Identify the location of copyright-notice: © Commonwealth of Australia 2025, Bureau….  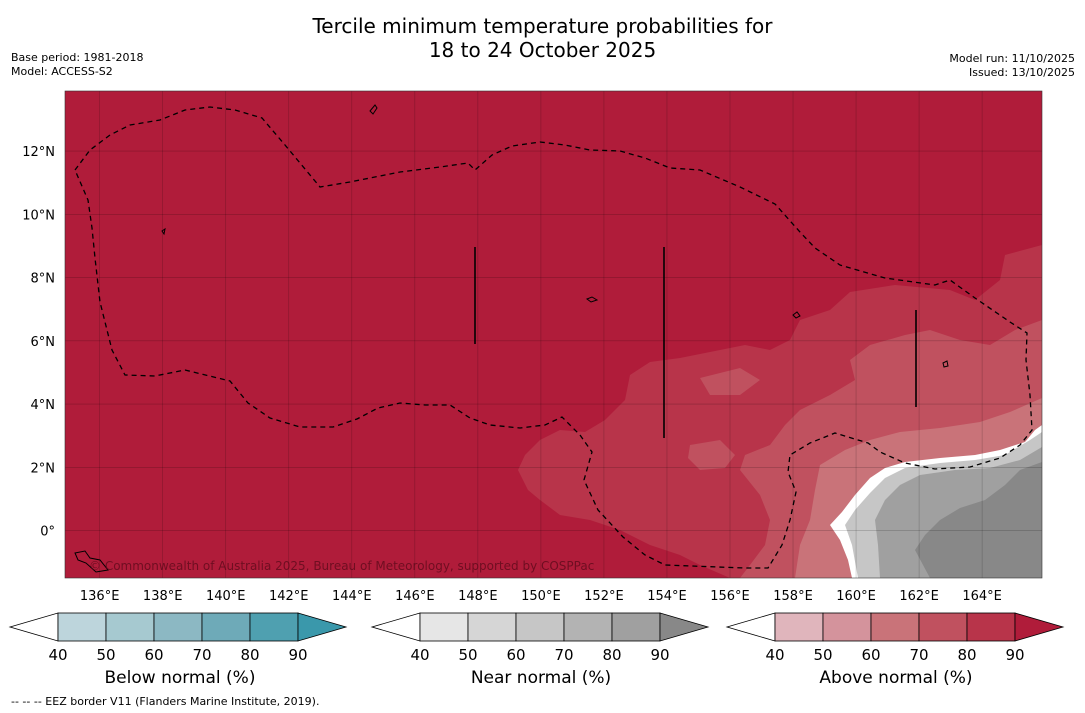
(341, 566).